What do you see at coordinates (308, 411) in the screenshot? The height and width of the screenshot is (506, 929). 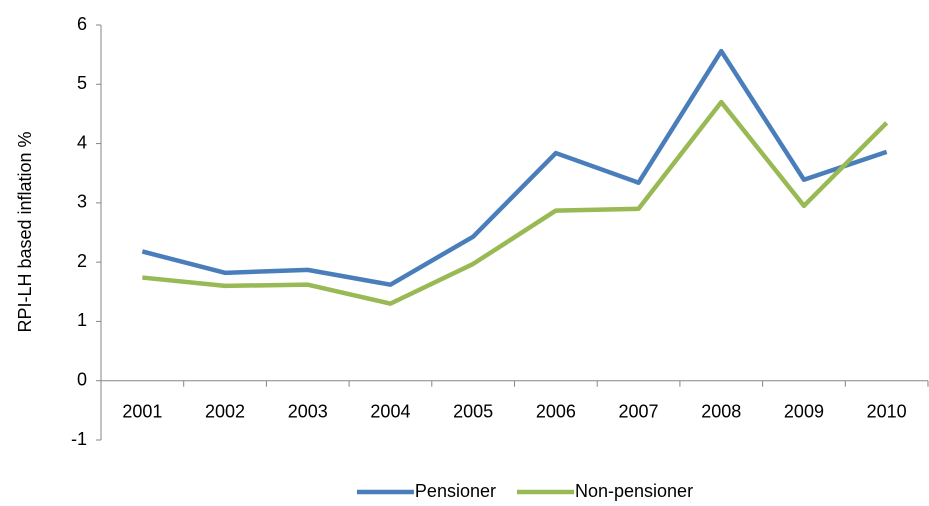 I see `x-tick-label: 2003` at bounding box center [308, 411].